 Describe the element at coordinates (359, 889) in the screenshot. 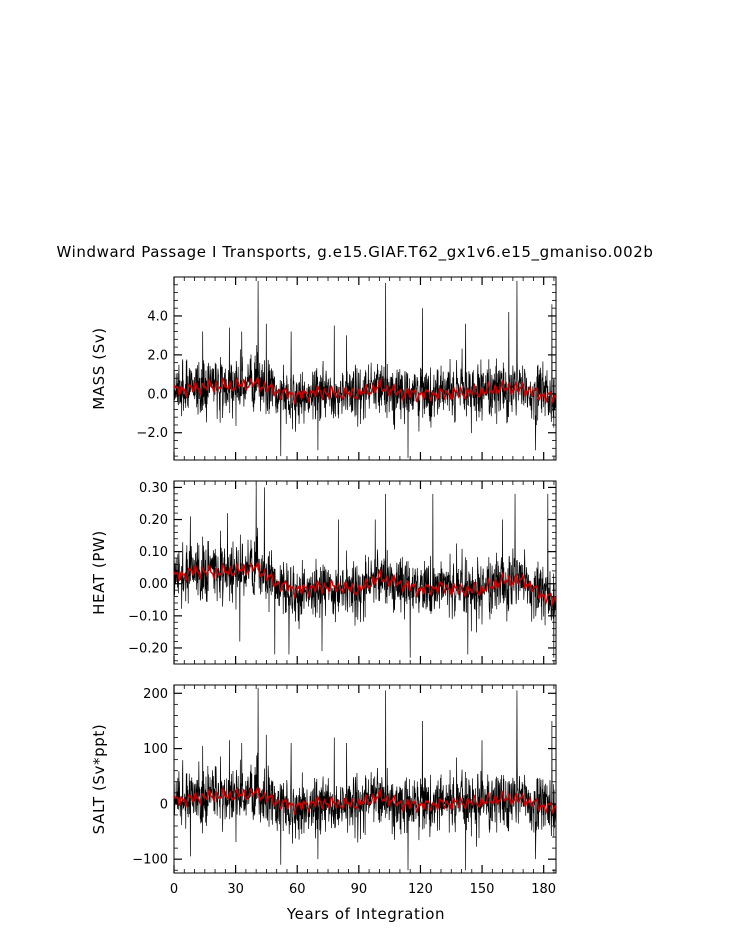

I see `x-tick-label: 90` at that location.